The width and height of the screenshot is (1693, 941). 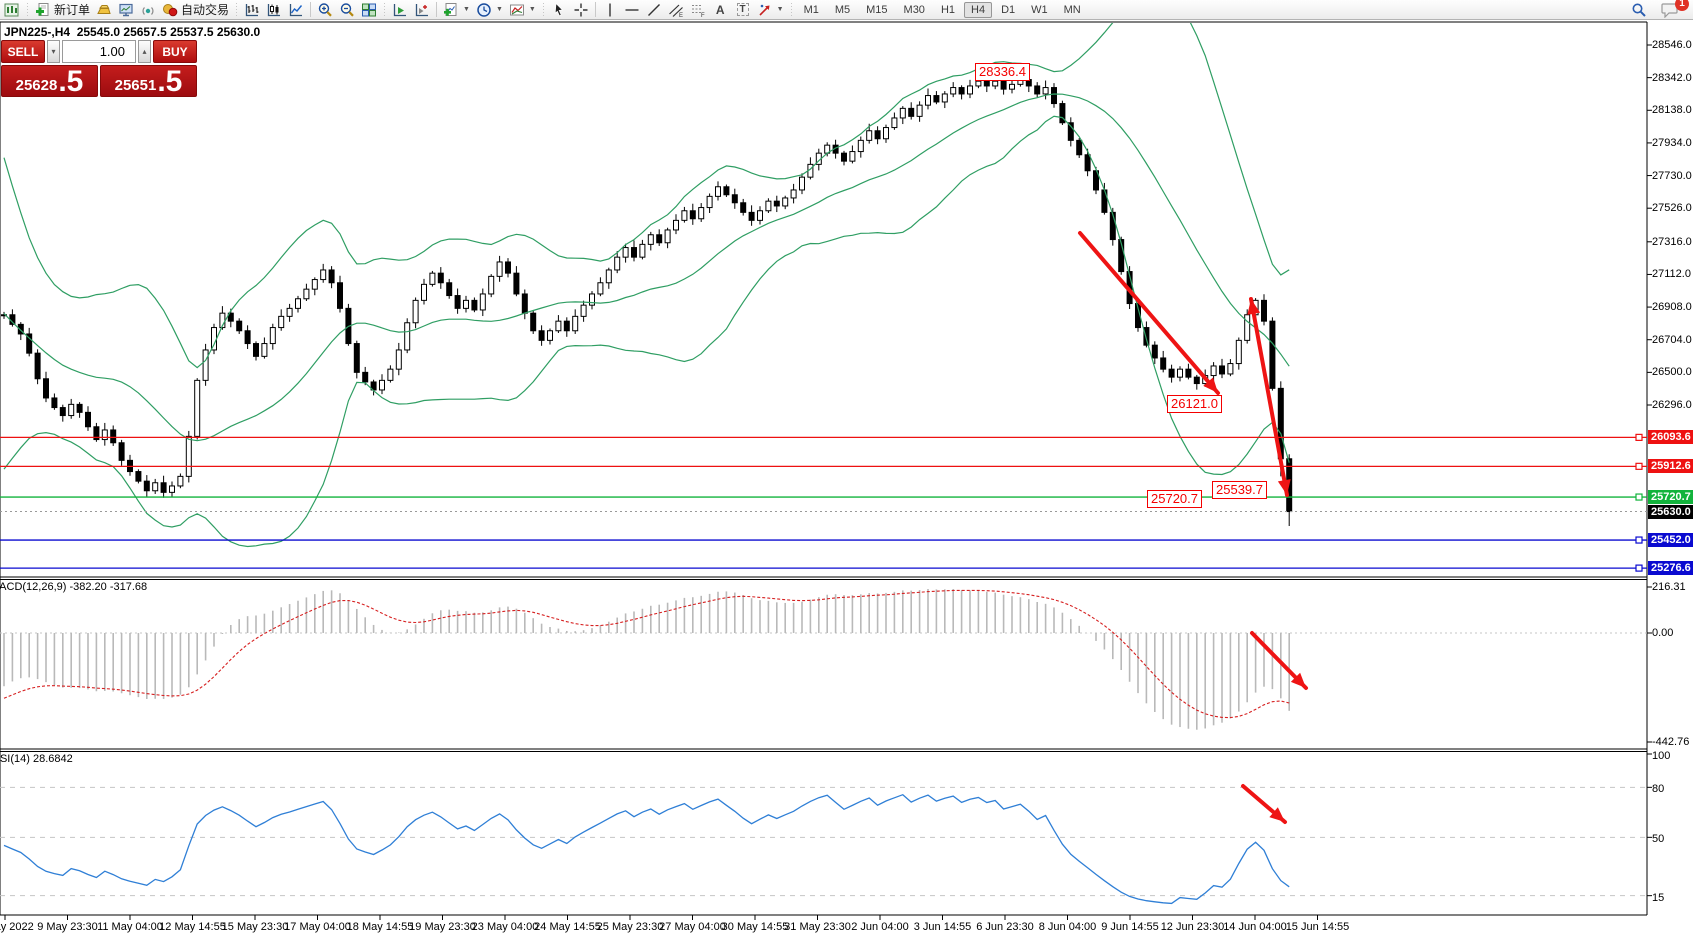 I want to click on auto-scroll-icon, so click(x=400, y=10).